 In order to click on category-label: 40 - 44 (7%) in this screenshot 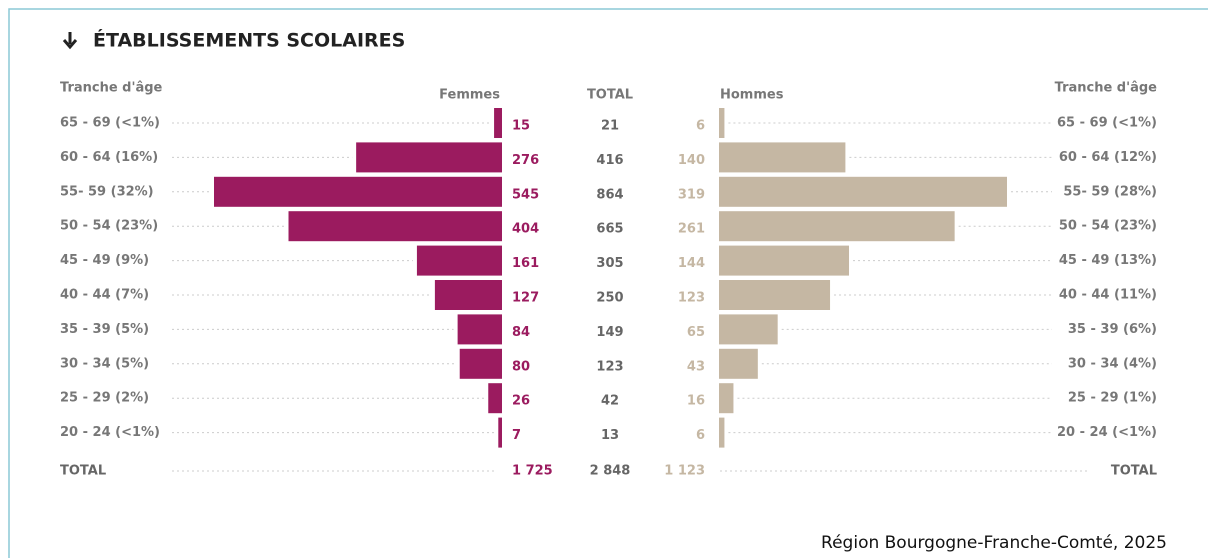, I will do `click(104, 295)`.